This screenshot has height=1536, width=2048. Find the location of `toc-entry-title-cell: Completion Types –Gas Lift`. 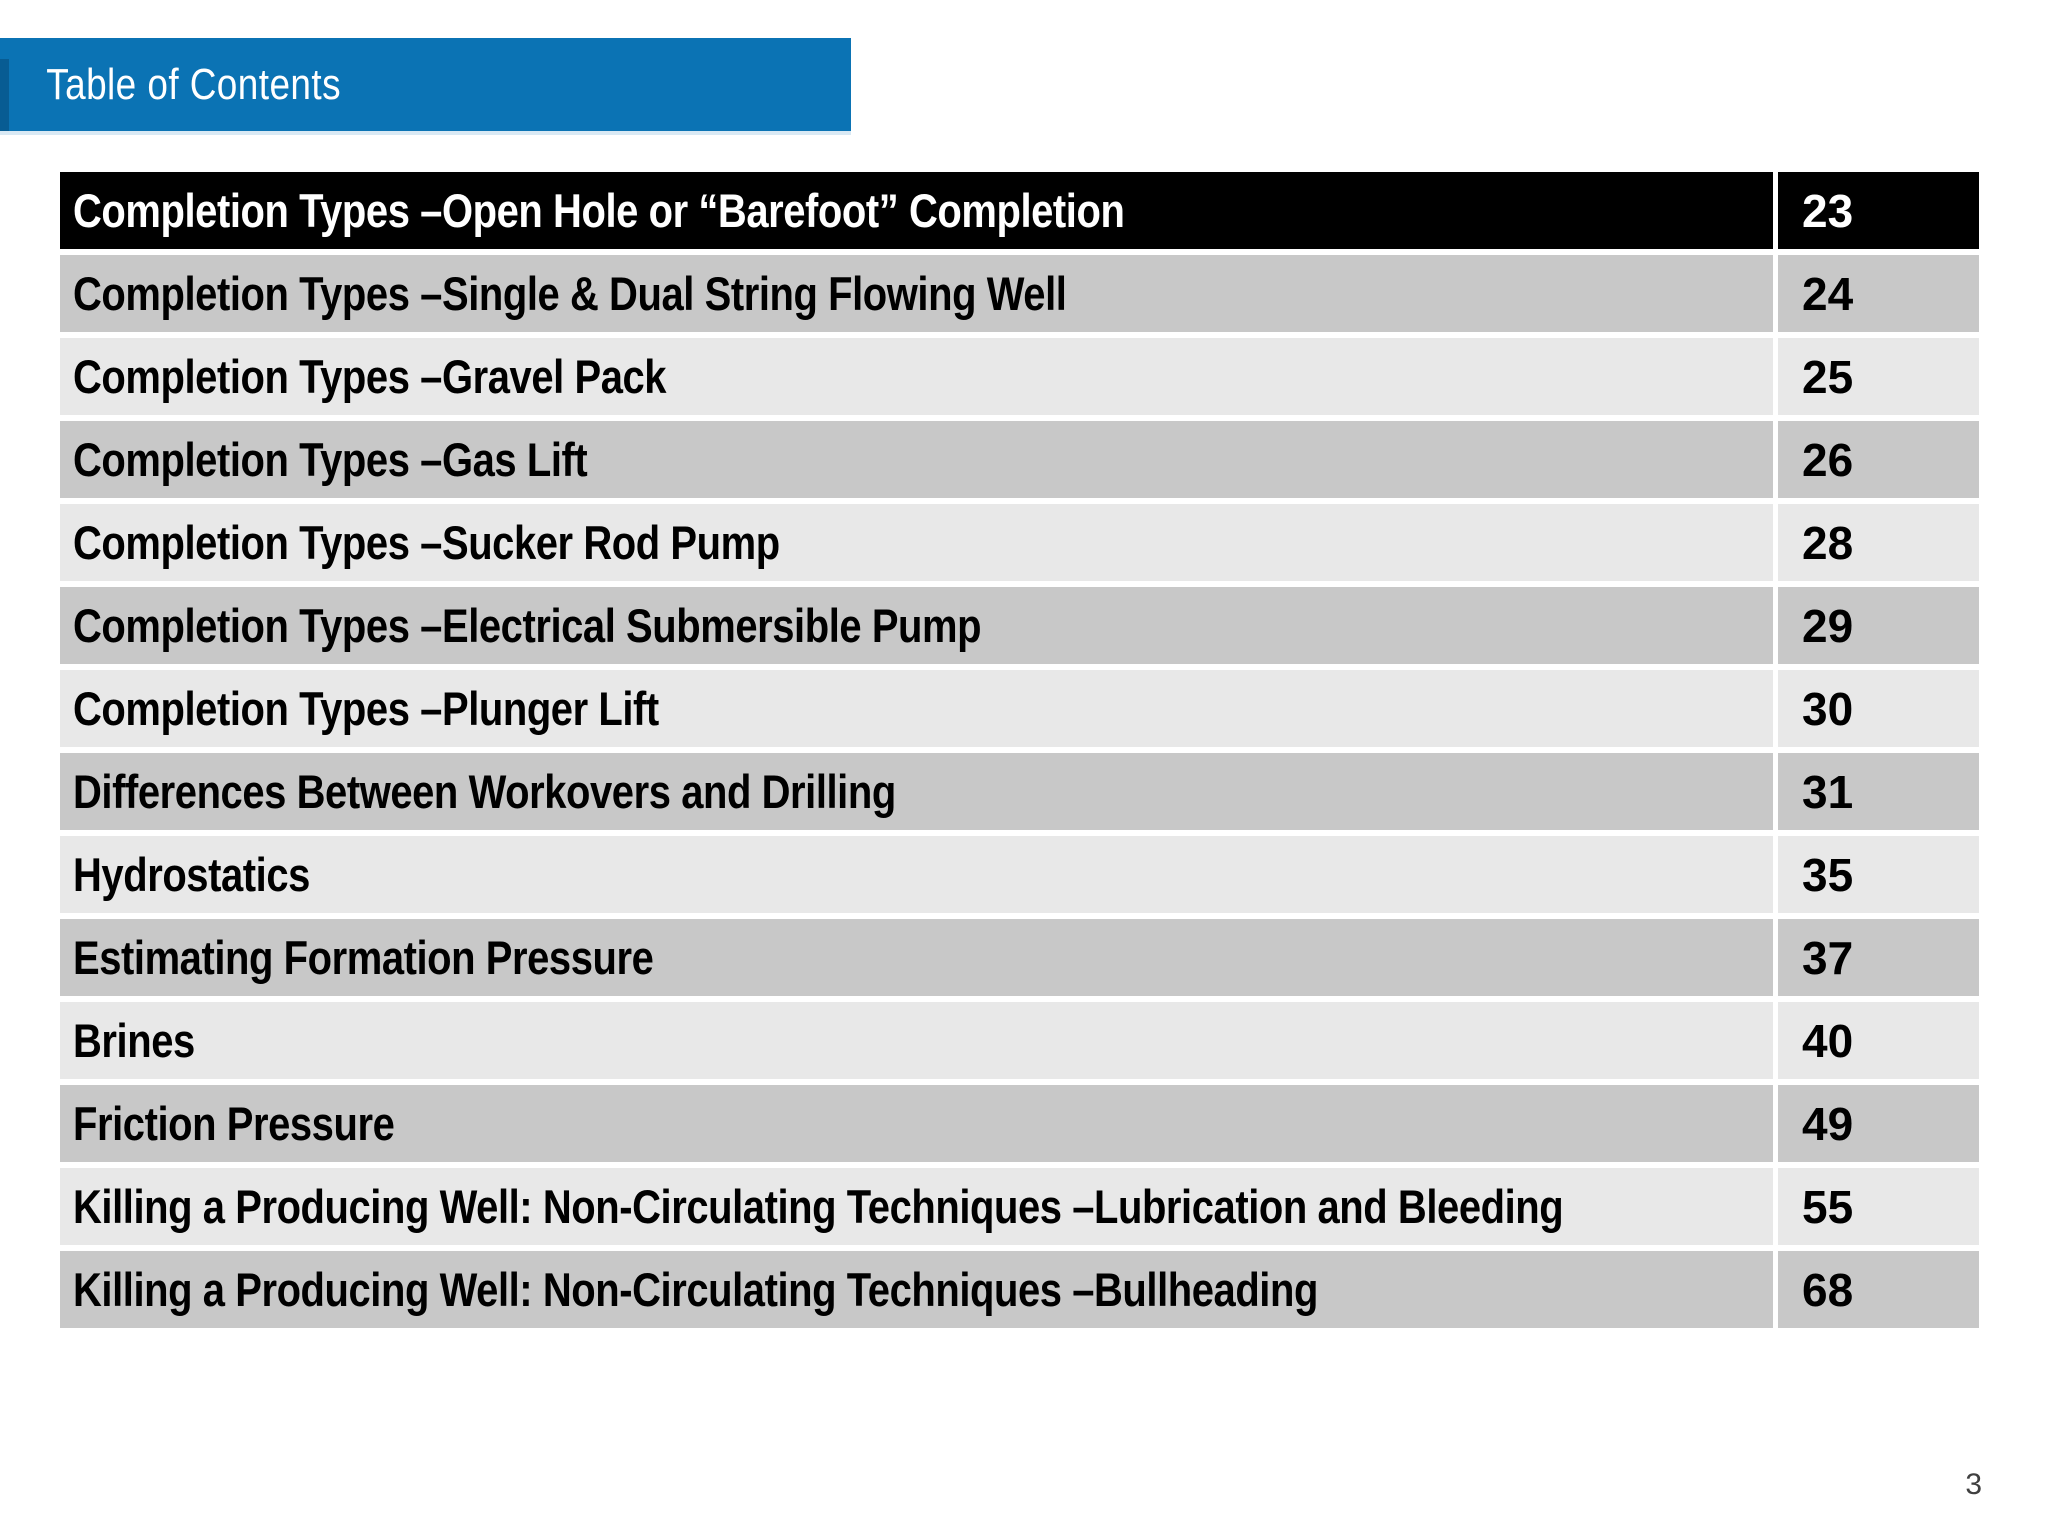

toc-entry-title-cell: Completion Types –Gas Lift is located at coordinates (916, 459).